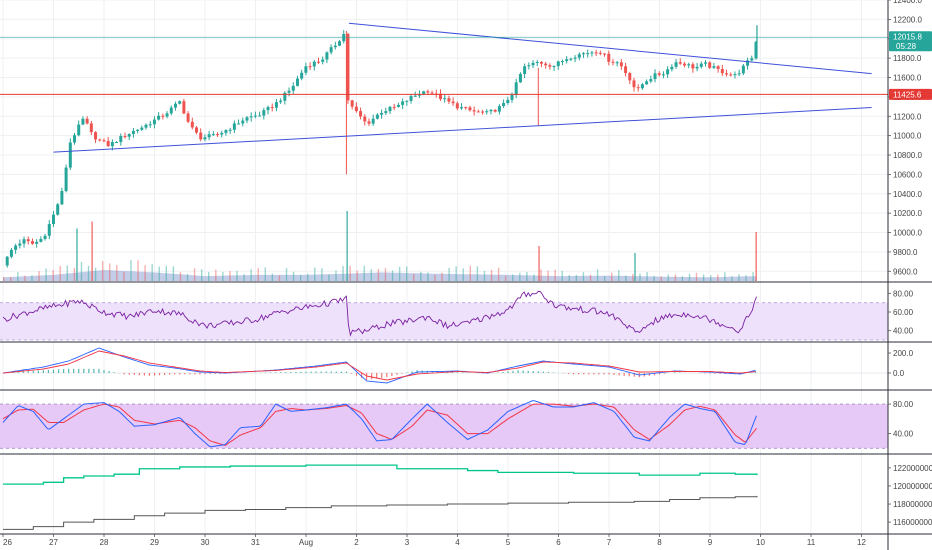  What do you see at coordinates (53, 542) in the screenshot?
I see `time-tick-label: 27` at bounding box center [53, 542].